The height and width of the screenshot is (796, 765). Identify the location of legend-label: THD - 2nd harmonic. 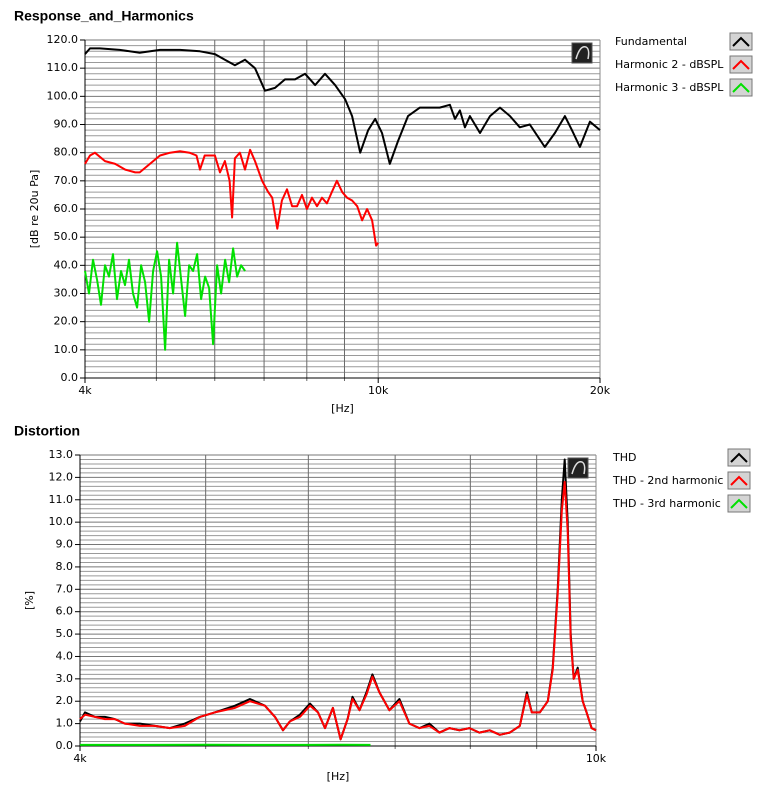
(667, 480).